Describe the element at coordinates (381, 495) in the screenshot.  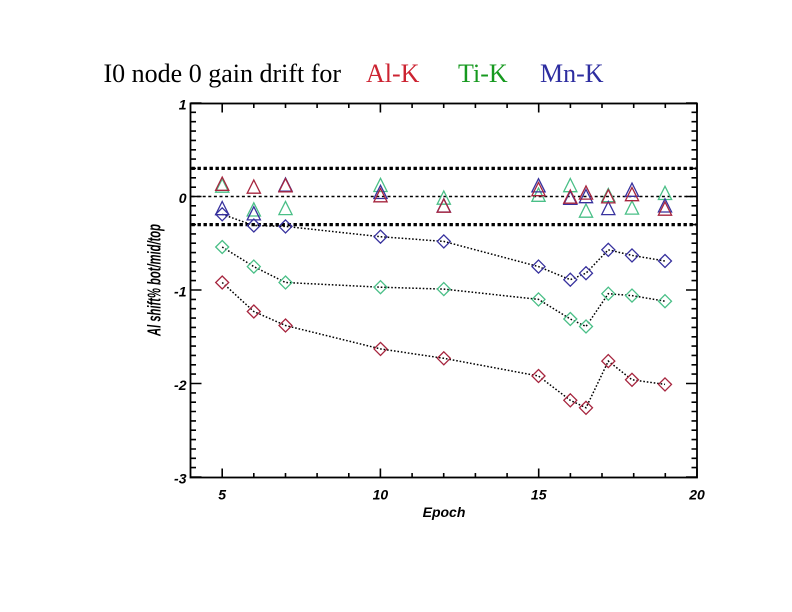
I see `svg-text: 10` at that location.